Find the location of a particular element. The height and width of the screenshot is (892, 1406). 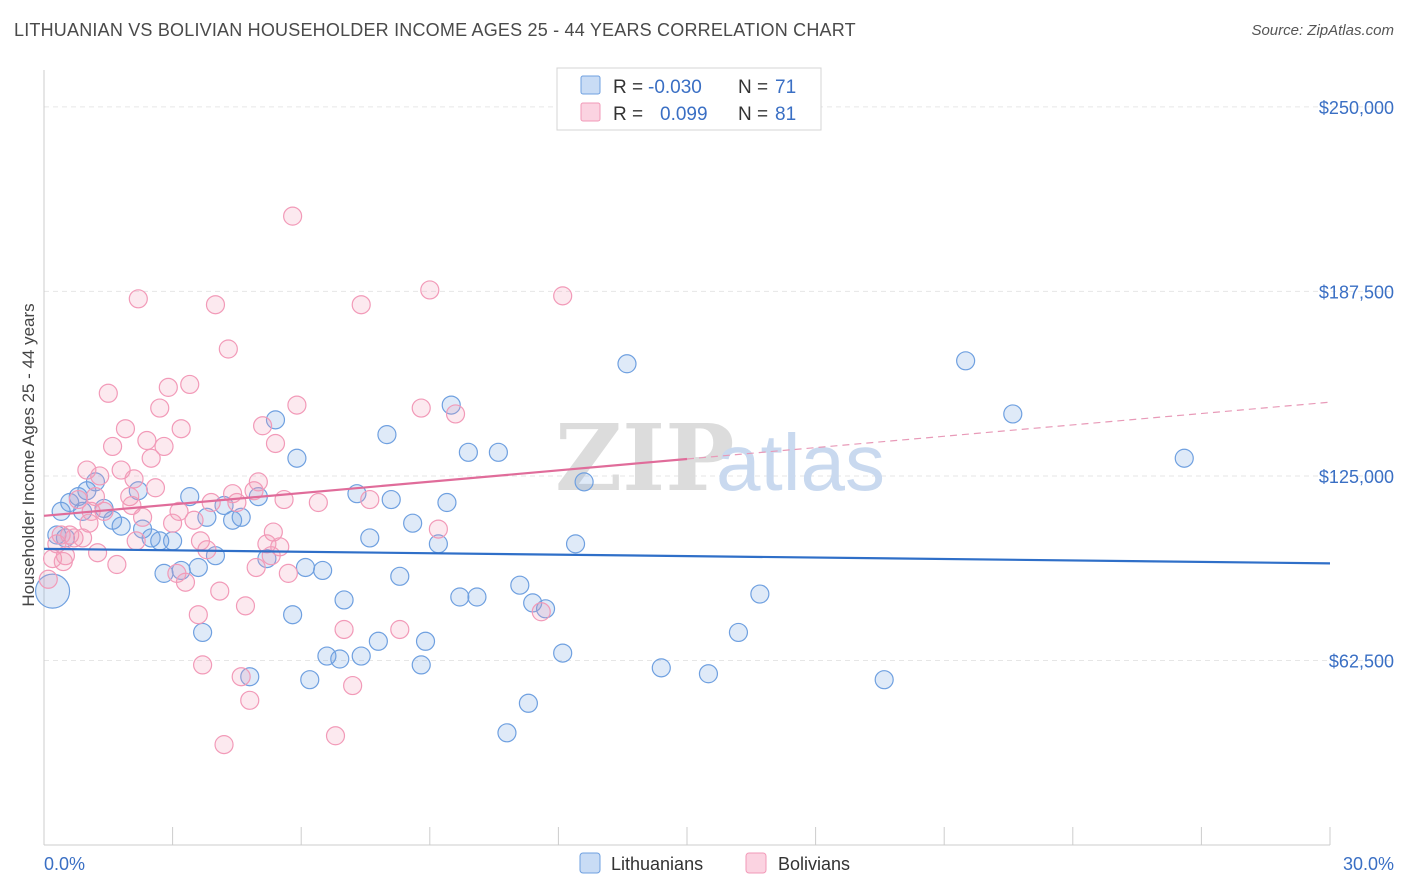

legend-r-label-1: R = is located at coordinates (628, 87).